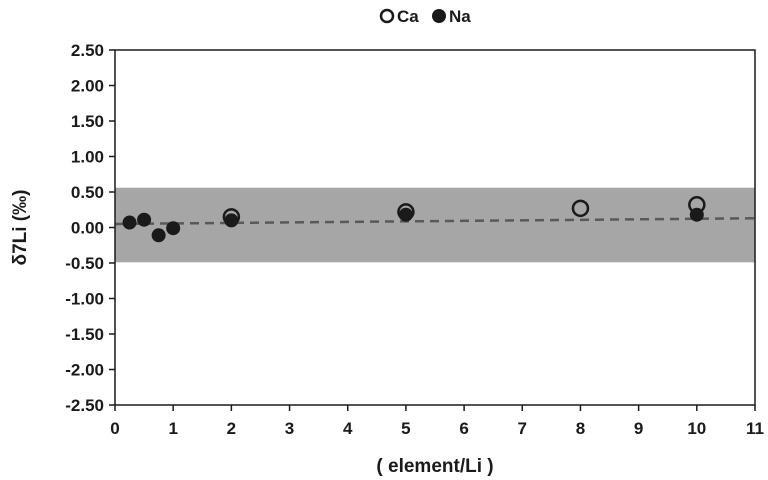 The image size is (768, 480). I want to click on ca-point, so click(580, 208).